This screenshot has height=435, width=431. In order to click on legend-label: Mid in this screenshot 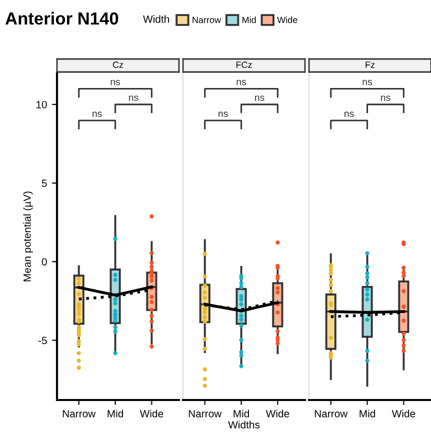, I will do `click(249, 20)`.